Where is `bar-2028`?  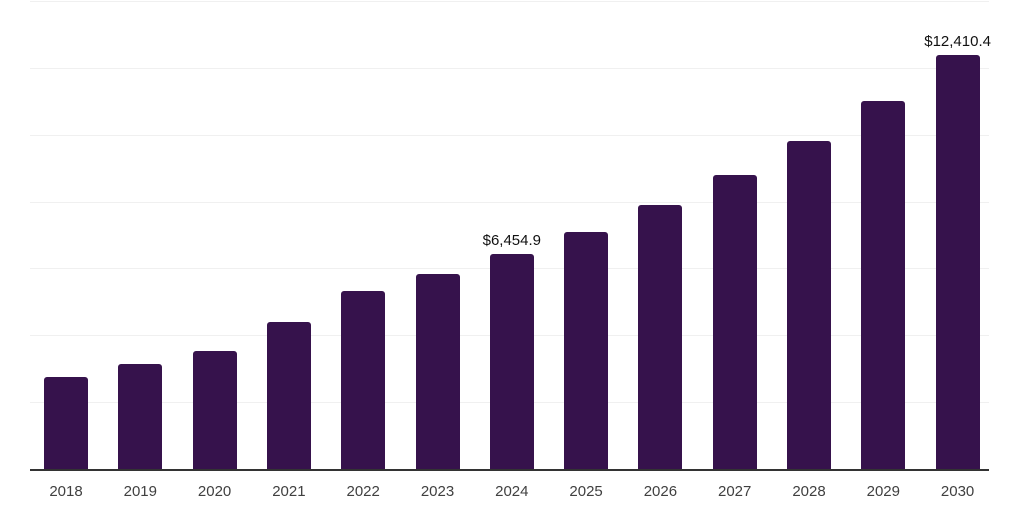 bar-2028 is located at coordinates (809, 305).